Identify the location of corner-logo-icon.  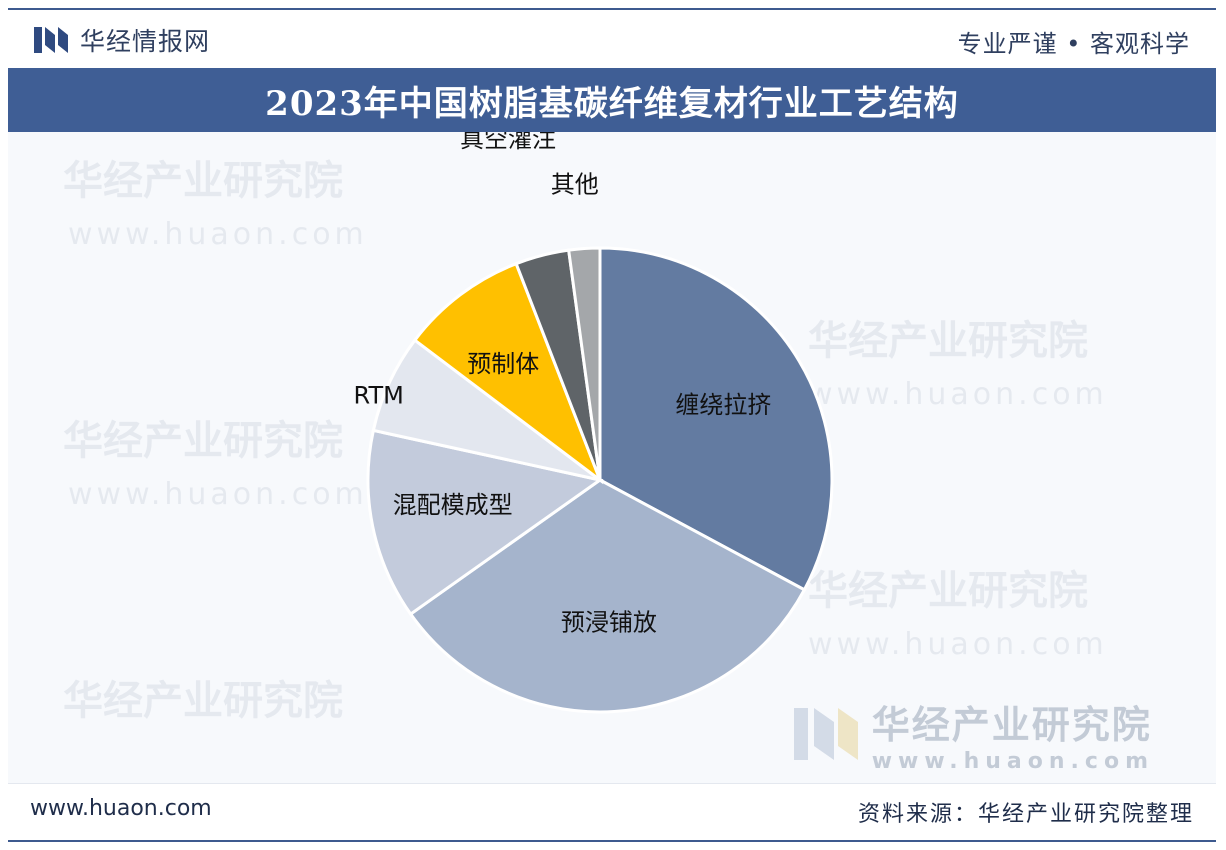
(825, 734).